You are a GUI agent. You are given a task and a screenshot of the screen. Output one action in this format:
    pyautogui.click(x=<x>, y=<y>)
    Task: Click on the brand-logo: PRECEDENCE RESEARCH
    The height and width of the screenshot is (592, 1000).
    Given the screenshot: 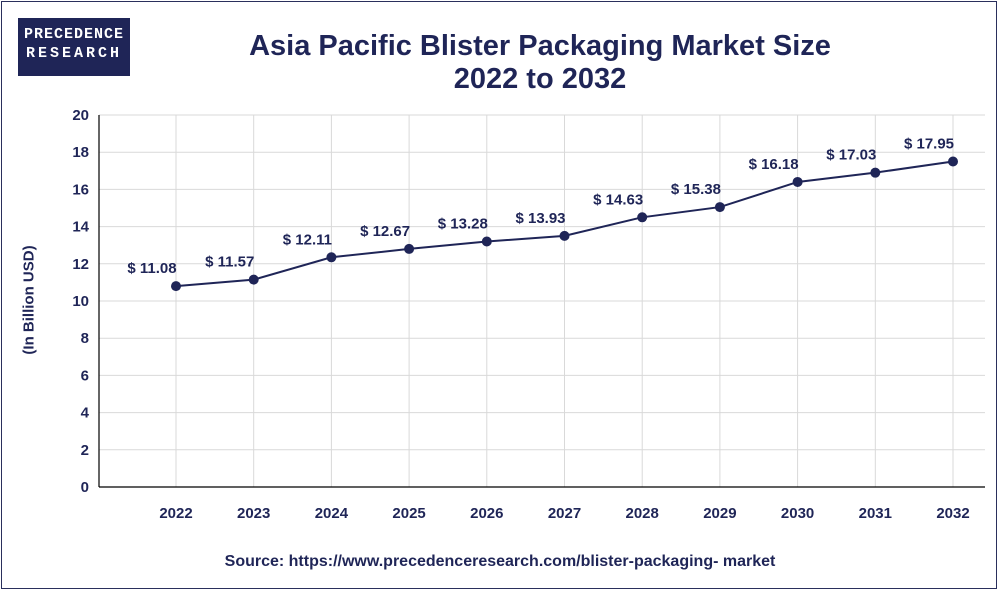 What is the action you would take?
    pyautogui.click(x=74, y=47)
    